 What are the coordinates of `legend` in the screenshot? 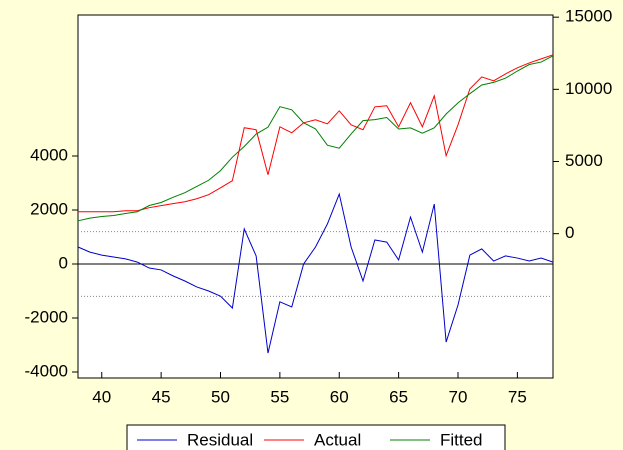 It's located at (316, 437).